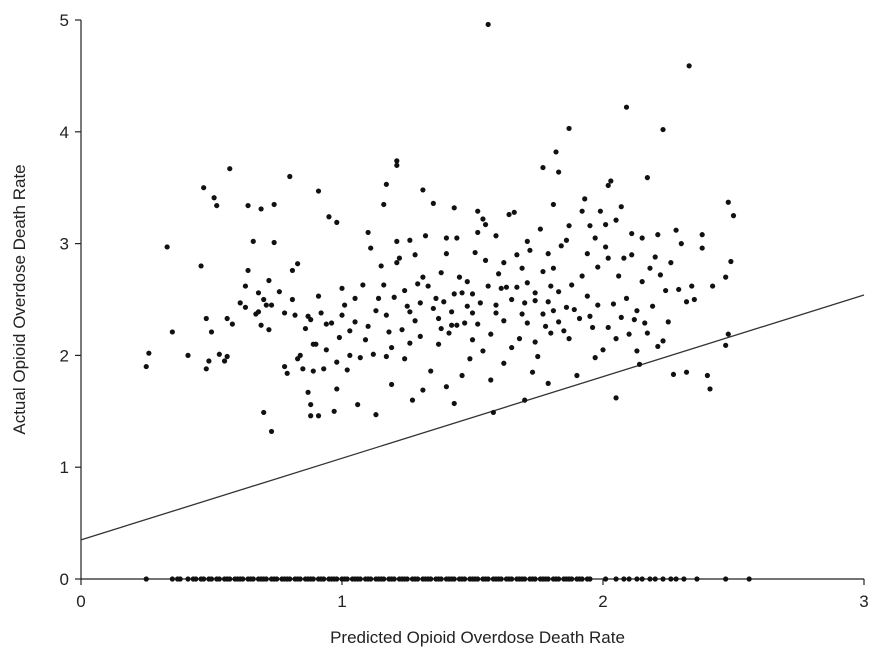 This screenshot has width=869, height=653. What do you see at coordinates (64, 355) in the screenshot?
I see `y-tick-label: 2` at bounding box center [64, 355].